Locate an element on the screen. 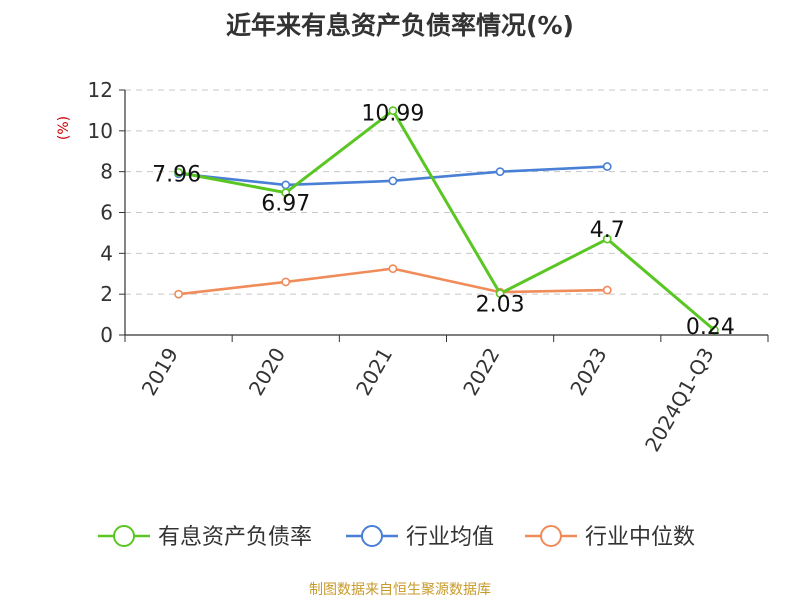 The height and width of the screenshot is (600, 800). data-label: 0.24 is located at coordinates (710, 327).